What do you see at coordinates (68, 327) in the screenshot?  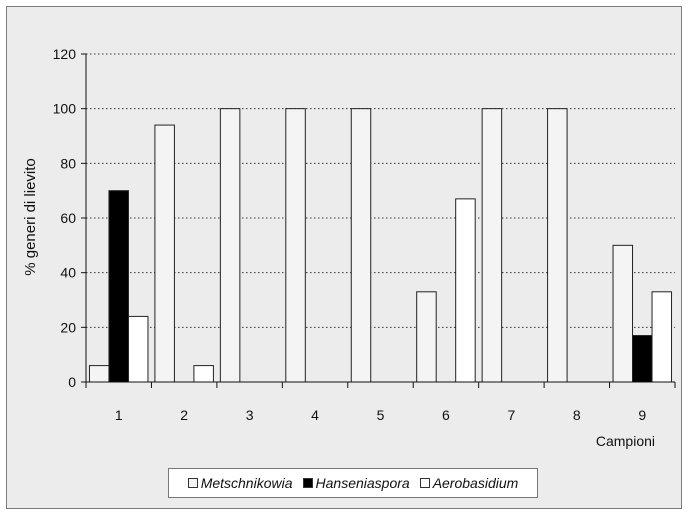 I see `y-tick-label: 20` at bounding box center [68, 327].